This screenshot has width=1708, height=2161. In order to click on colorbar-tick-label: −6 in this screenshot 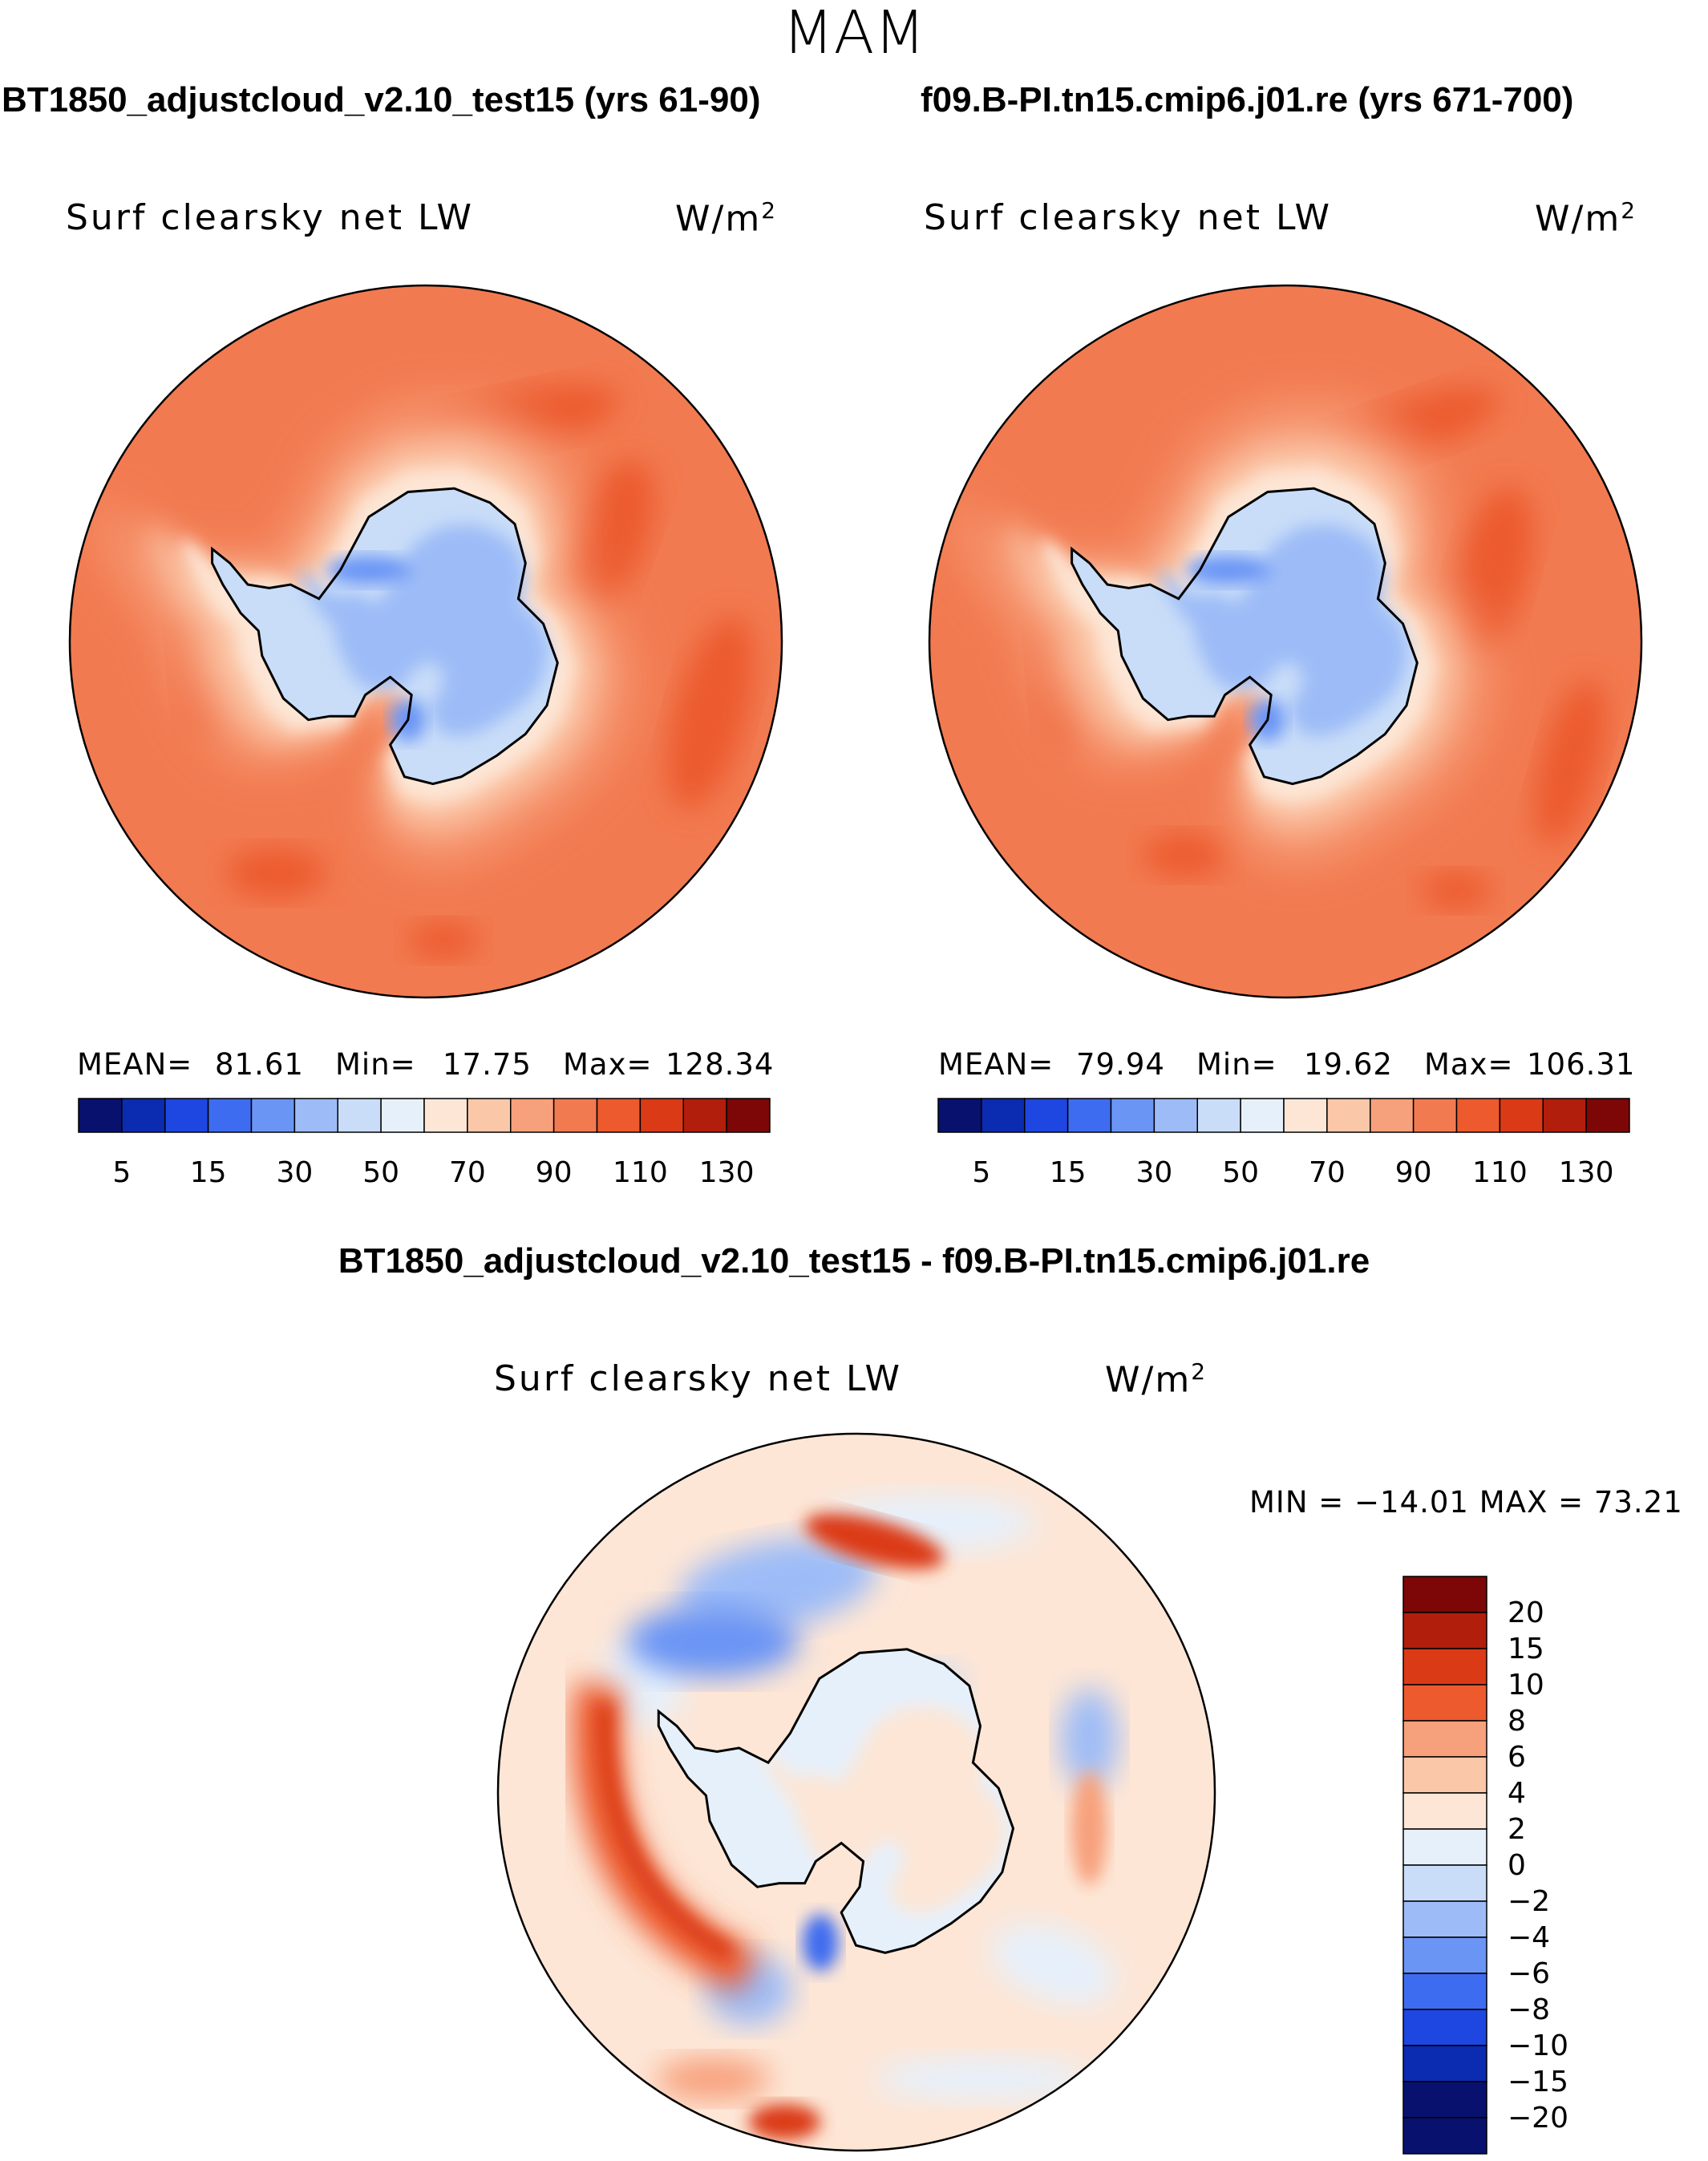, I will do `click(1529, 1973)`.